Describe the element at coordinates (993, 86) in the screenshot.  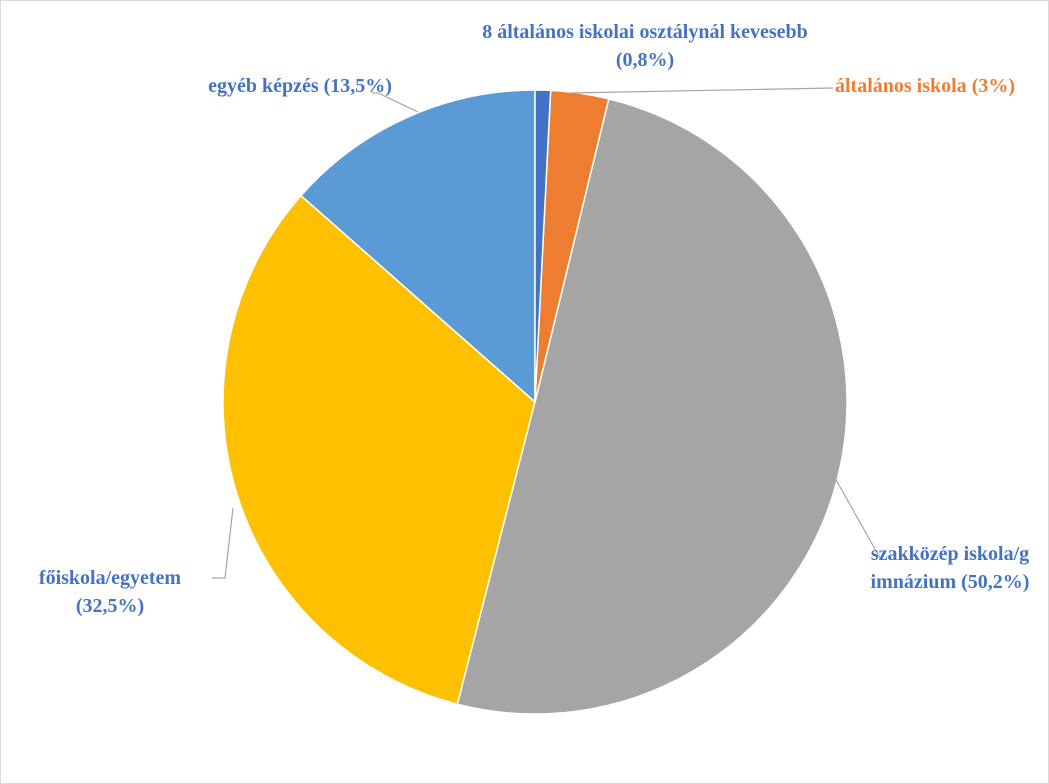
I see `value-label: (3%)` at that location.